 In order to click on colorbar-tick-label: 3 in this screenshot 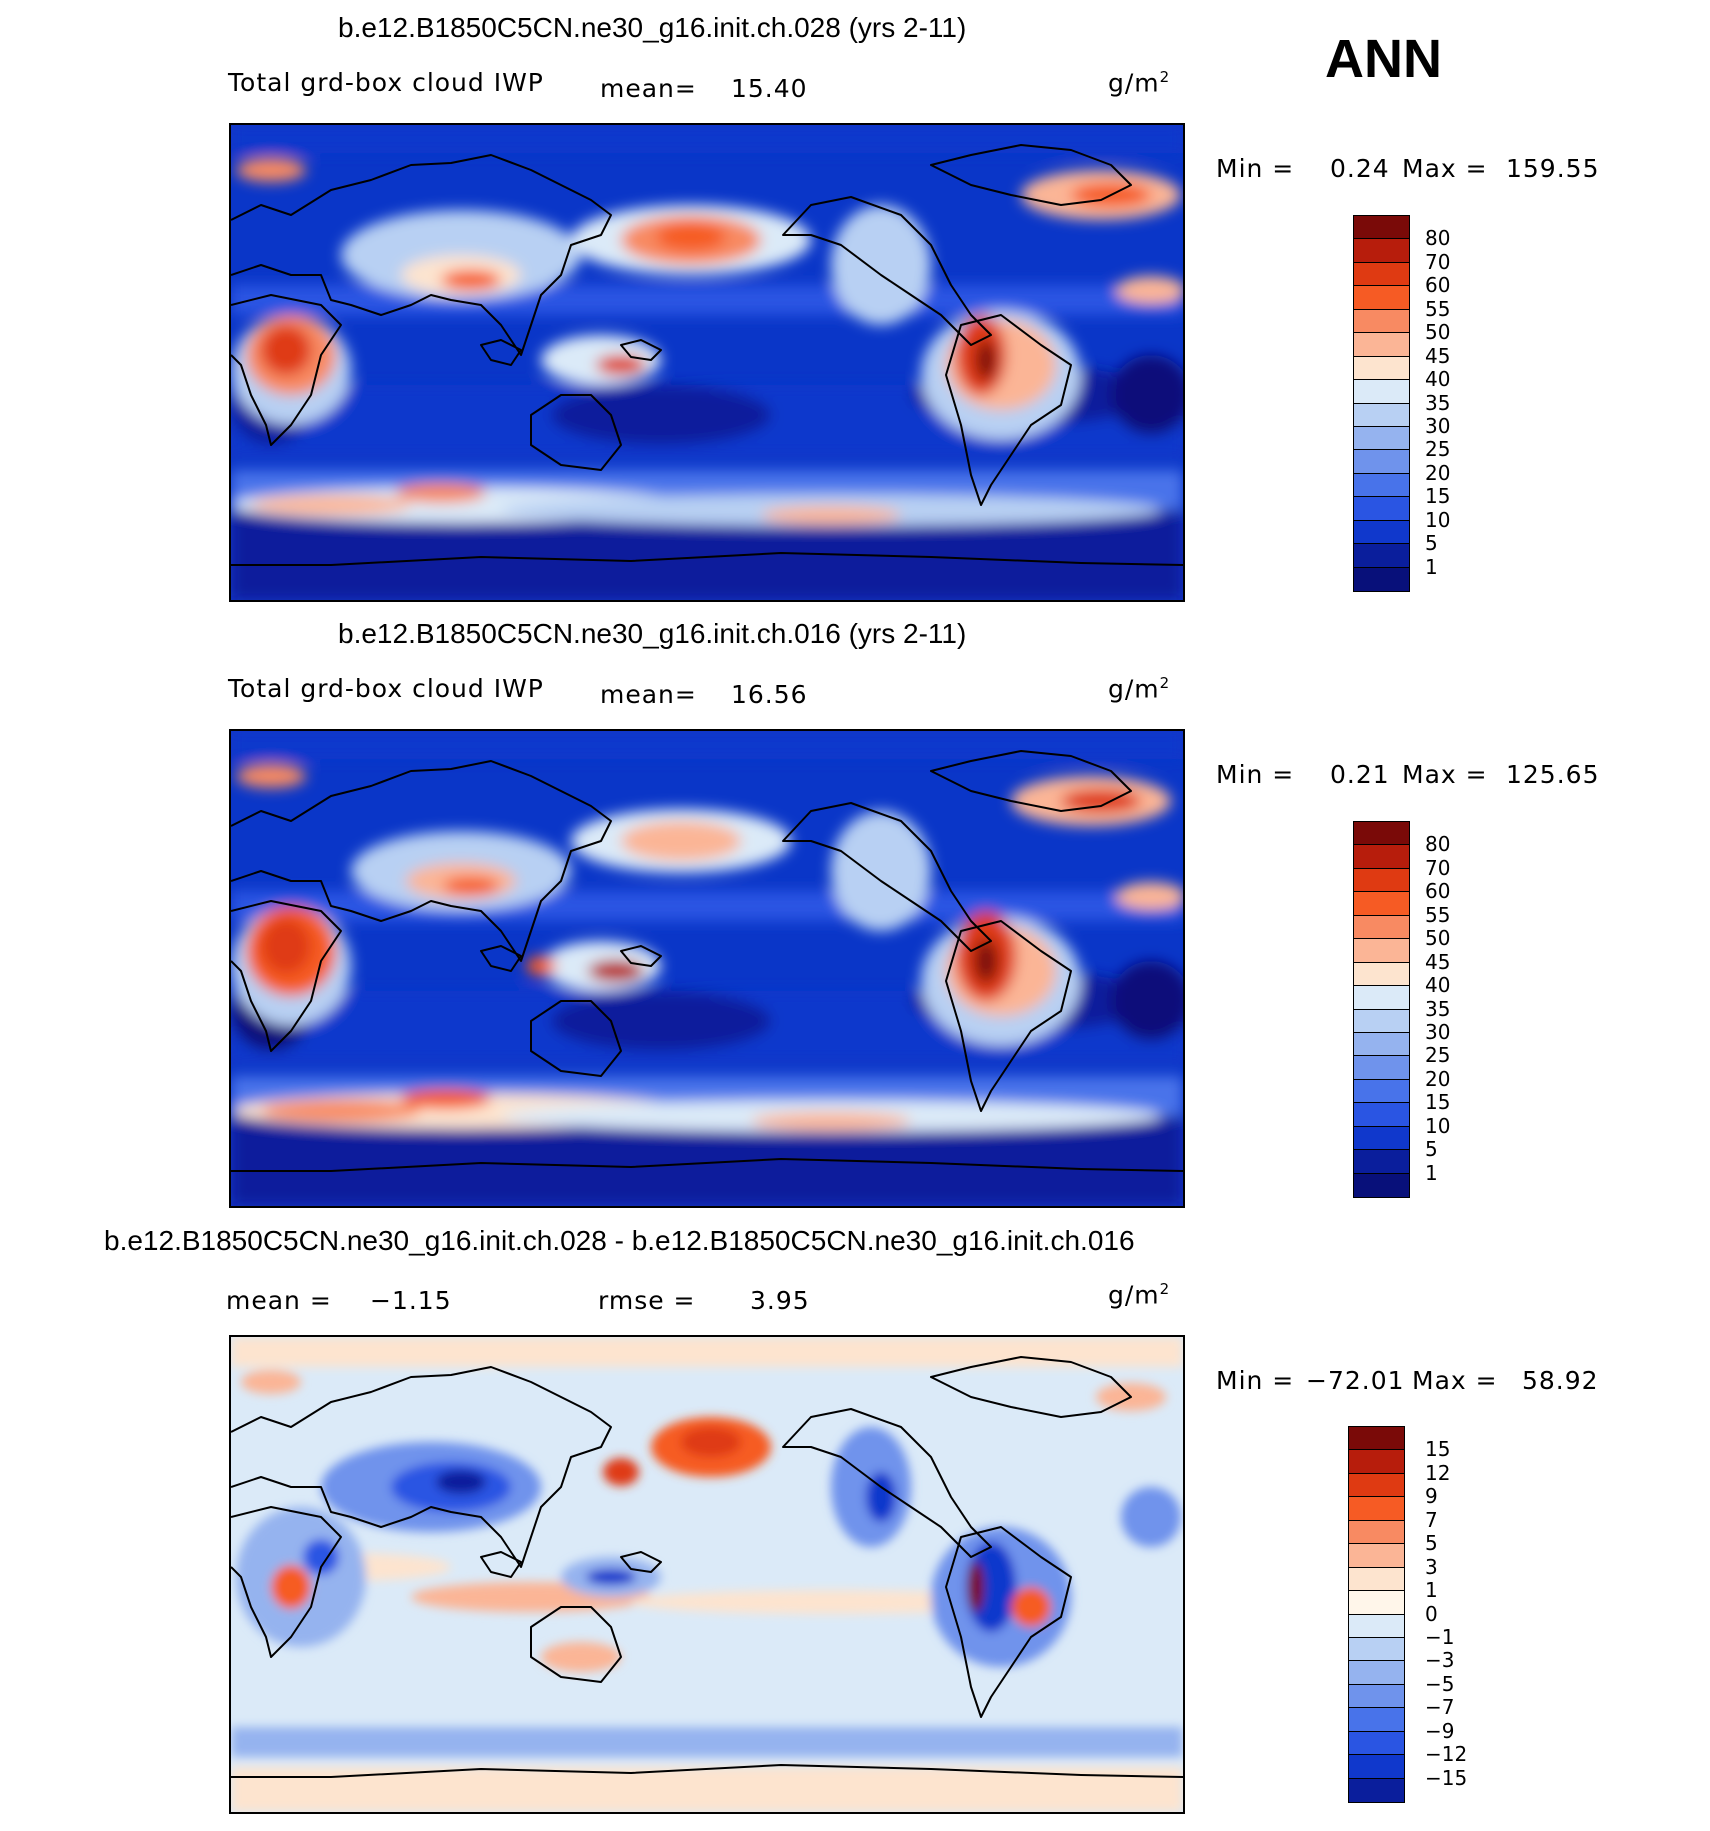, I will do `click(1431, 1566)`.